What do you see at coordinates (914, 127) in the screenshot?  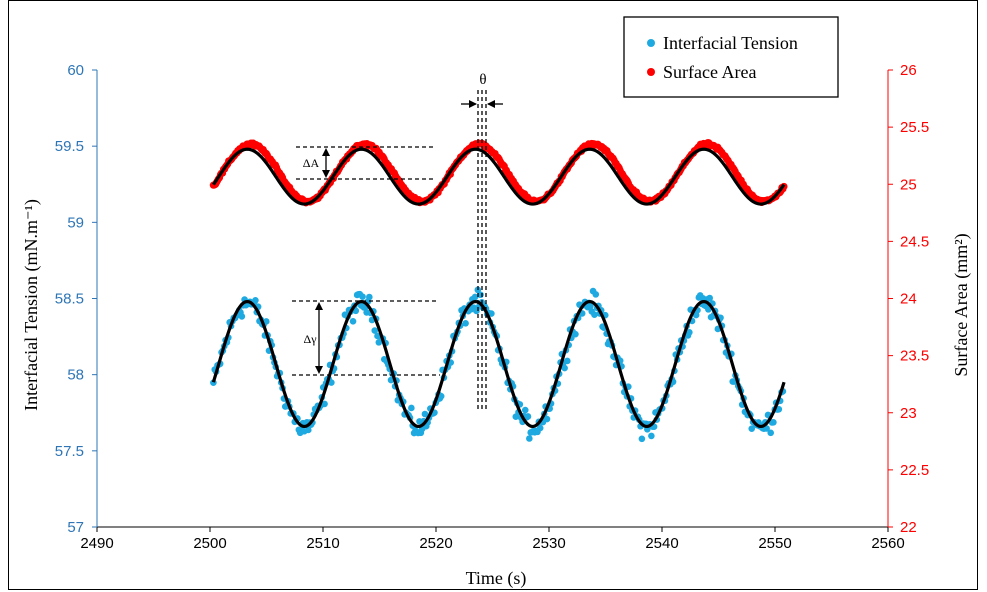 I see `y-right-tick-label: 25.5` at bounding box center [914, 127].